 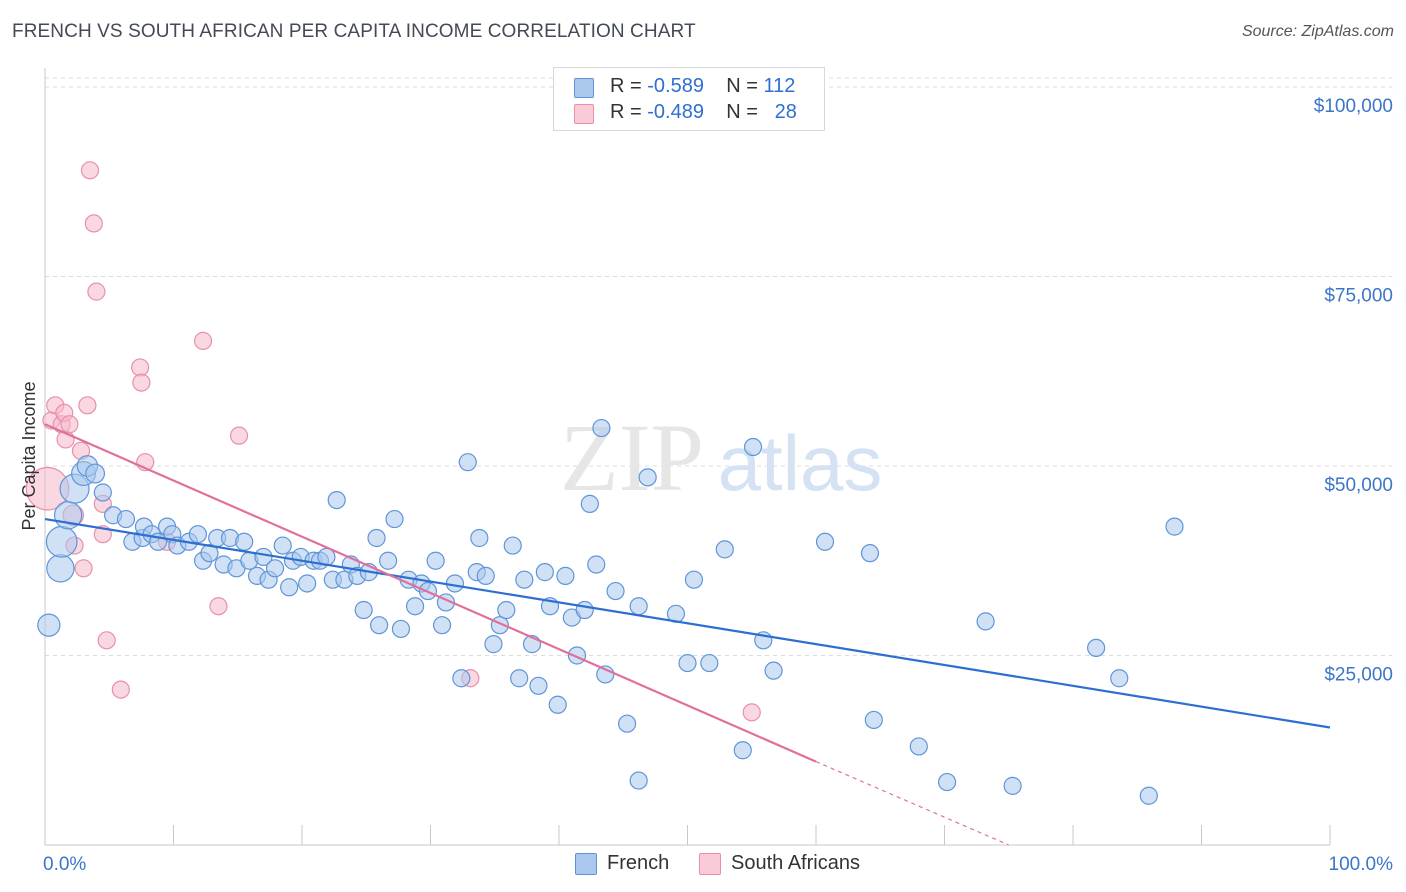 I want to click on legend-label-french: French, so click(x=638, y=863).